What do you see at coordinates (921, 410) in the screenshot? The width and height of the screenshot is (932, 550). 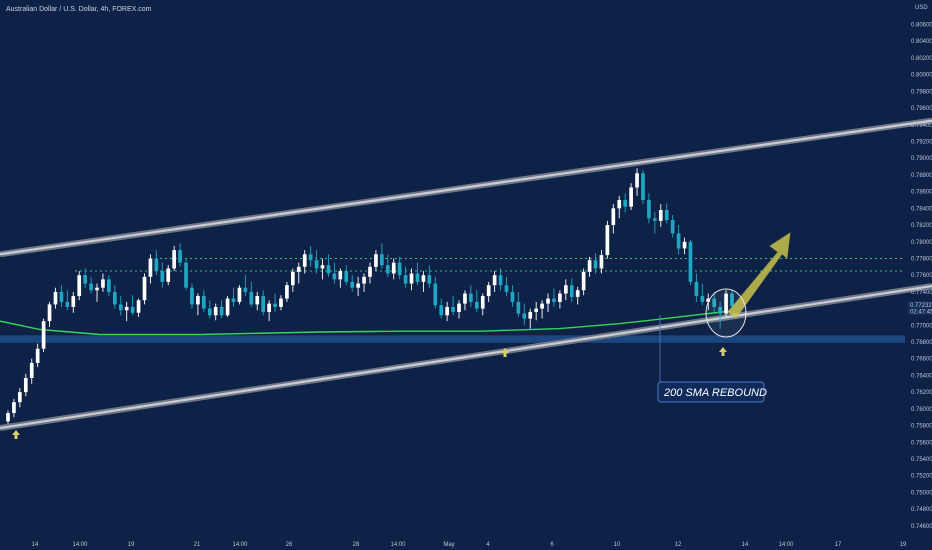 I see `price-tick-label: 0.76000` at bounding box center [921, 410].